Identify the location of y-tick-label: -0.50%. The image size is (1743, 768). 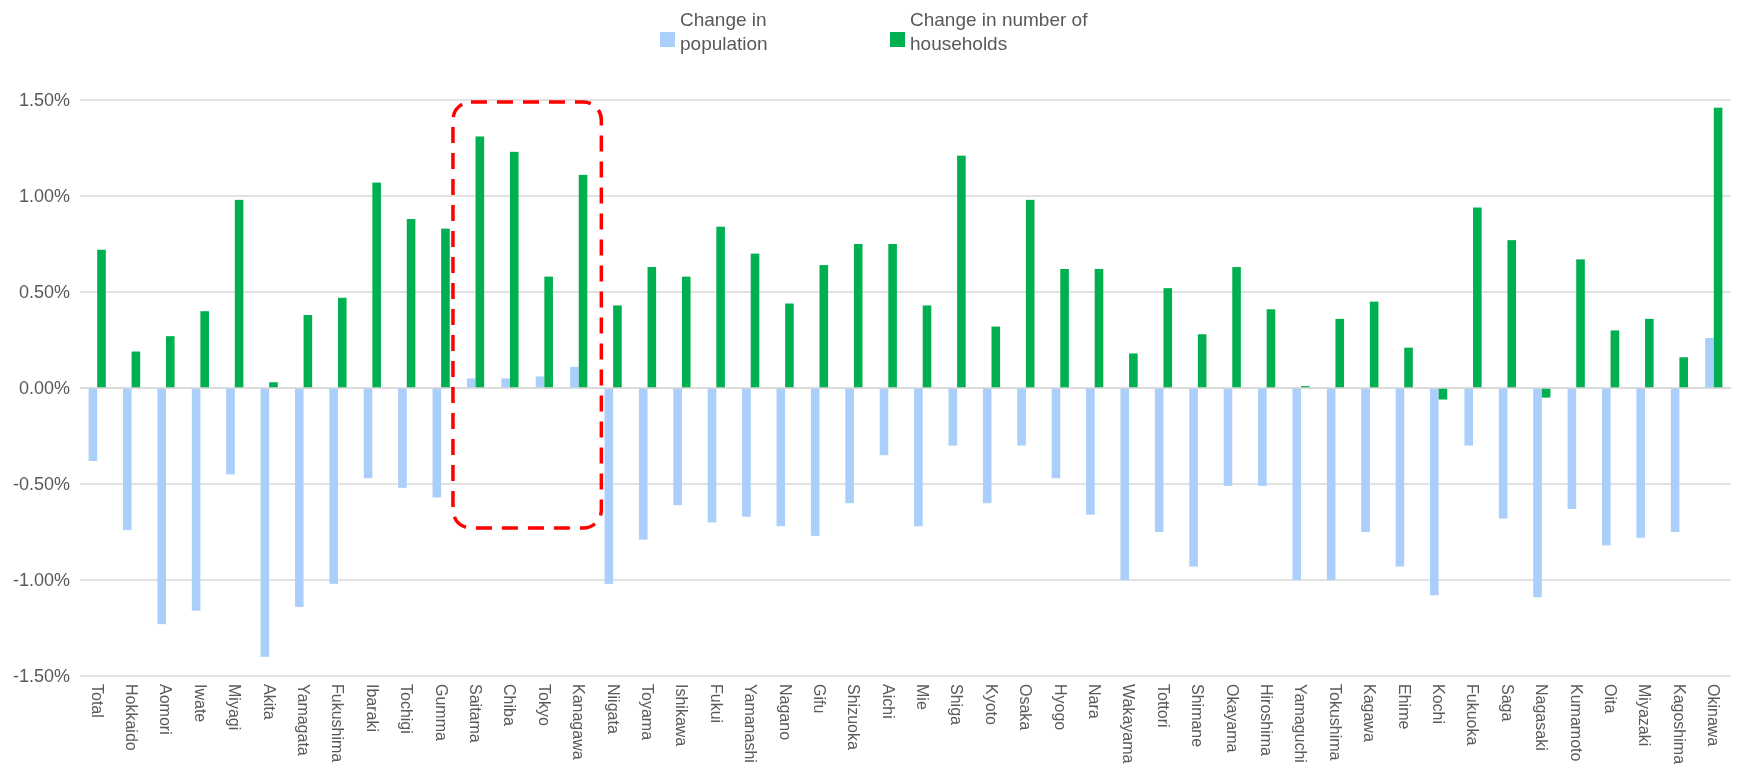
(41, 484).